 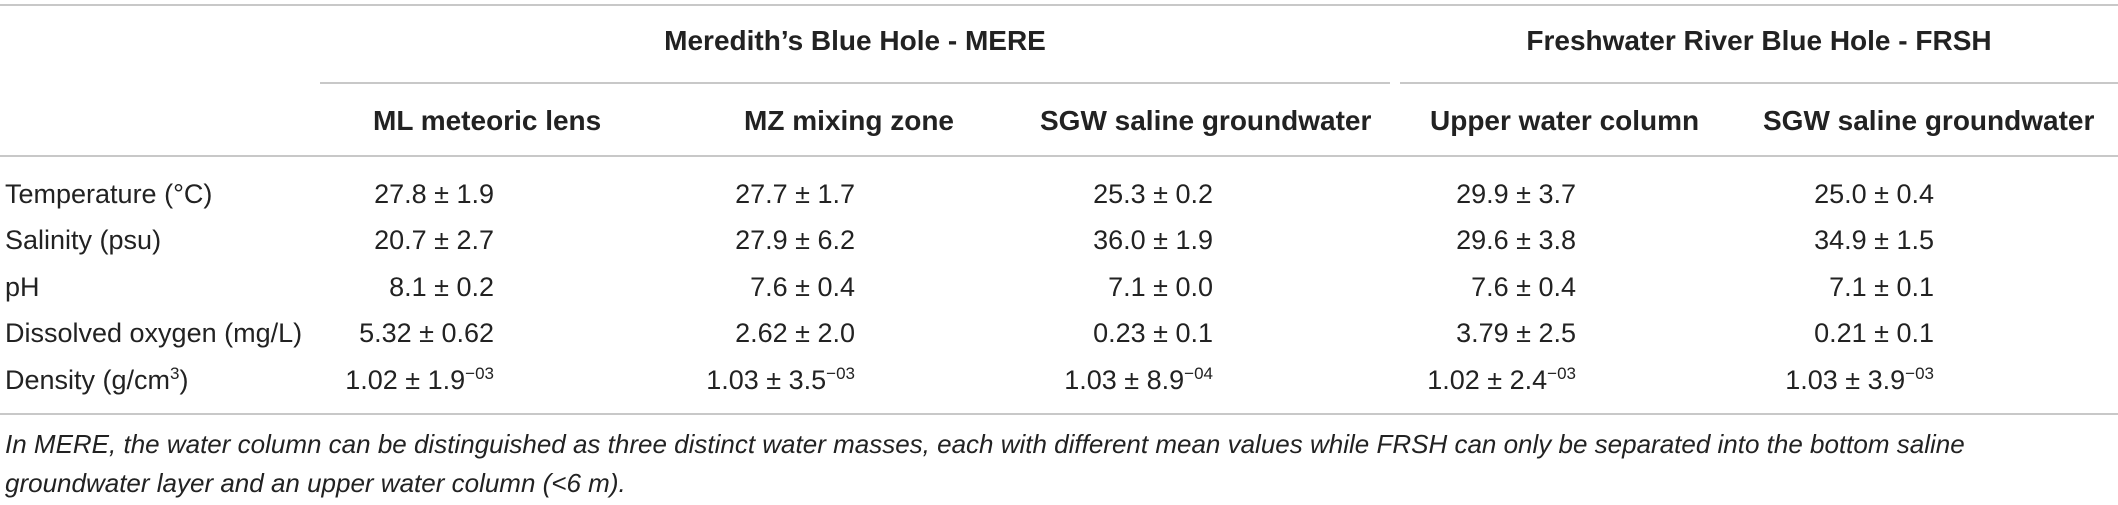 I want to click on row-label-temperature: Temperature (°C), so click(x=109, y=194).